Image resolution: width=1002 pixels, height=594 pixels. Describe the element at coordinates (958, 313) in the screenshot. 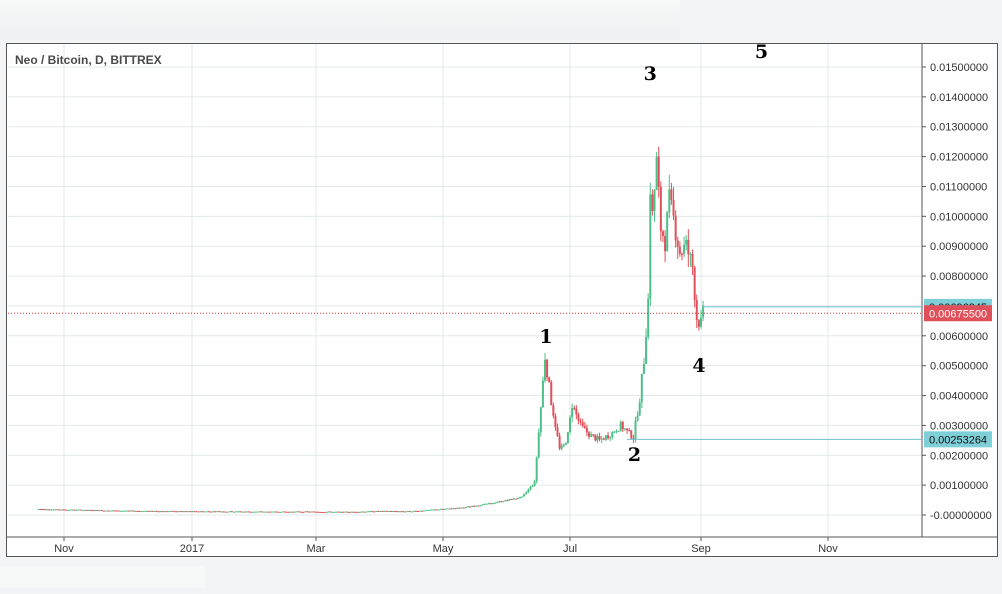

I see `current-price-badge-bg` at that location.